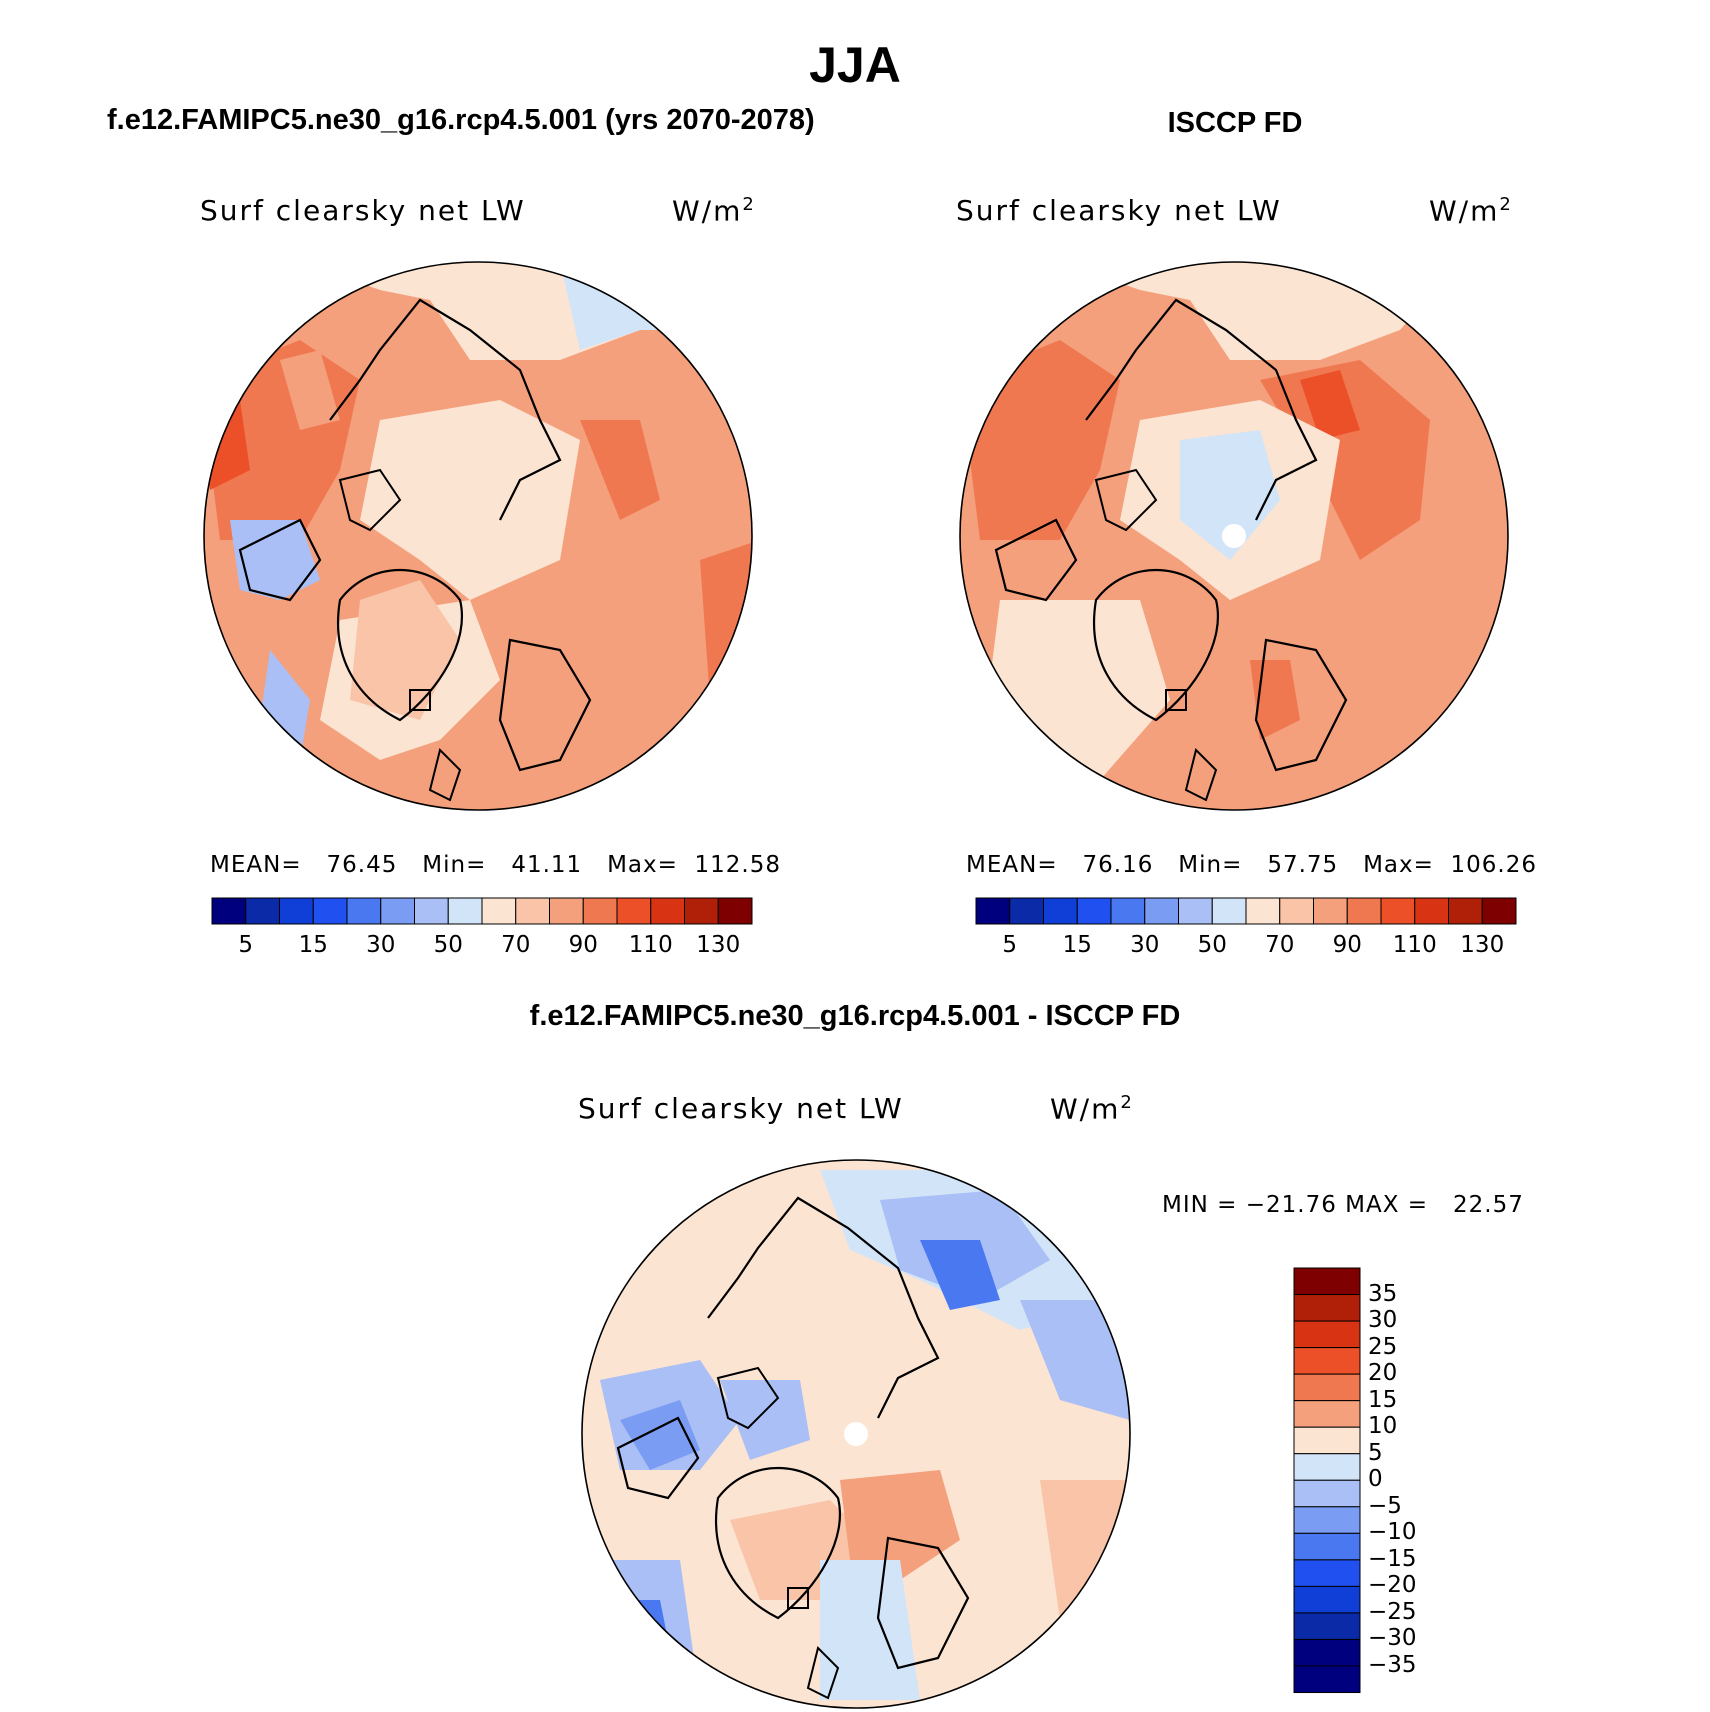  What do you see at coordinates (370, 500) in the screenshot?
I see `map1-coast-islands` at bounding box center [370, 500].